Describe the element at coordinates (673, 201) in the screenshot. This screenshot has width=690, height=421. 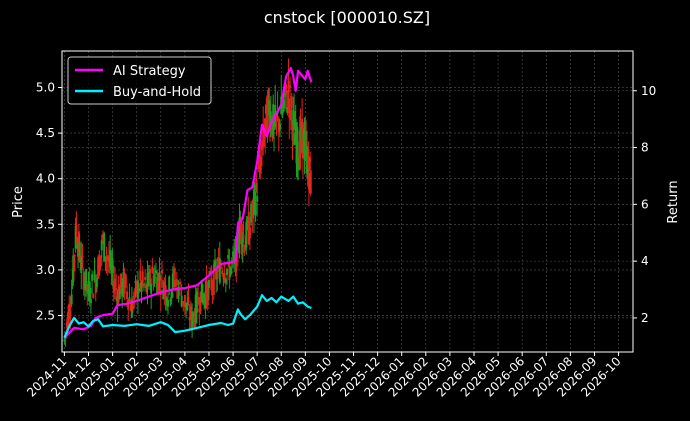
I see `y-axis-right-label: Return` at that location.